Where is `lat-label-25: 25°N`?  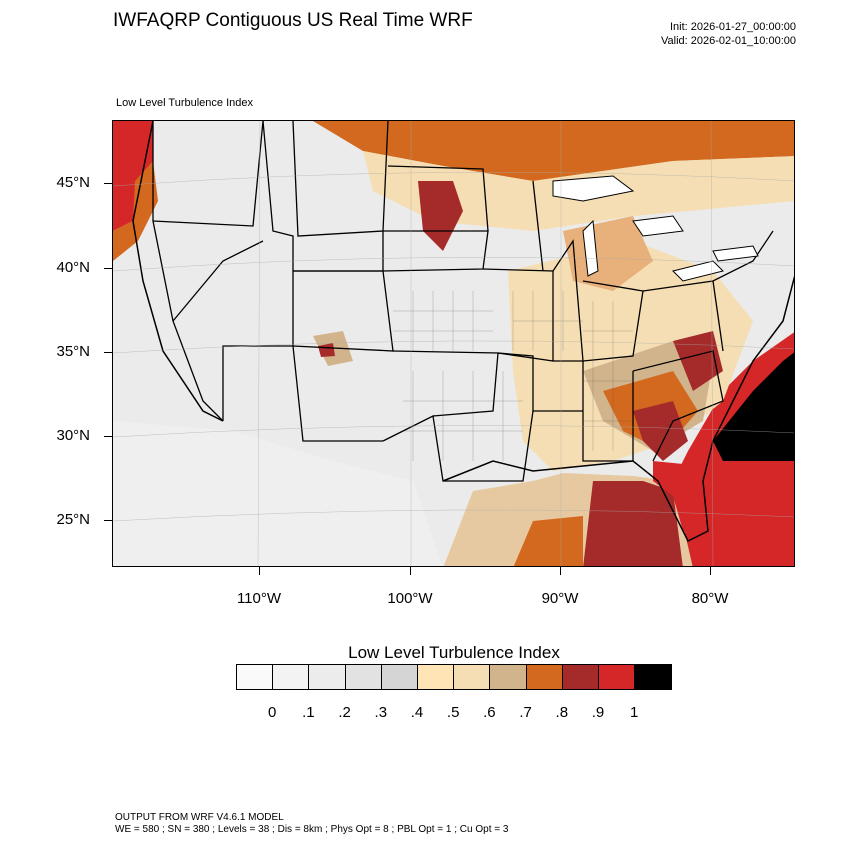 lat-label-25: 25°N is located at coordinates (73, 519).